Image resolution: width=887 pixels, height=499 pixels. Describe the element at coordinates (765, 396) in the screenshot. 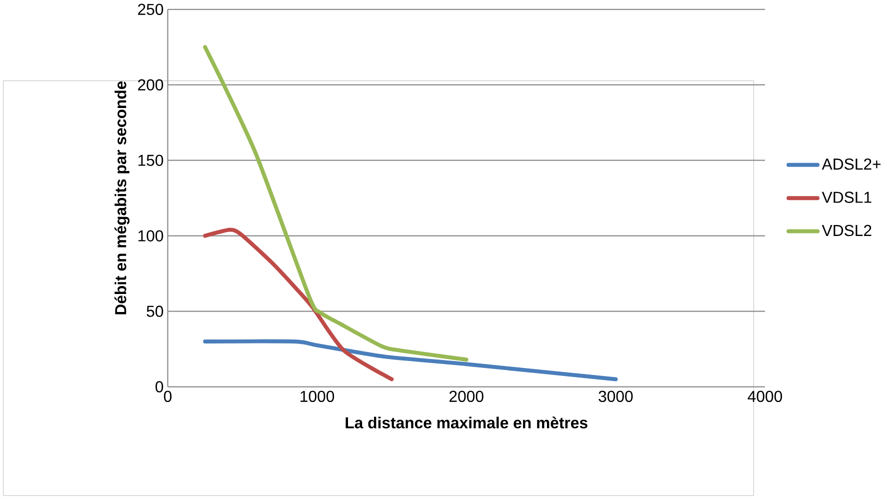

I see `x-tick-label: 4000` at that location.